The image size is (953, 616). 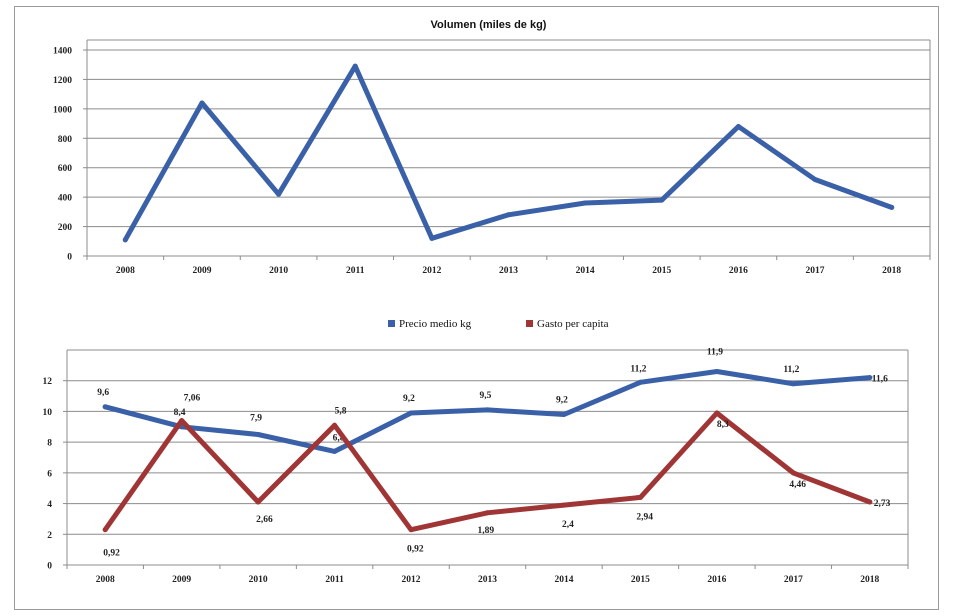 What do you see at coordinates (62, 52) in the screenshot?
I see `chart1-ytick-label: 1400` at bounding box center [62, 52].